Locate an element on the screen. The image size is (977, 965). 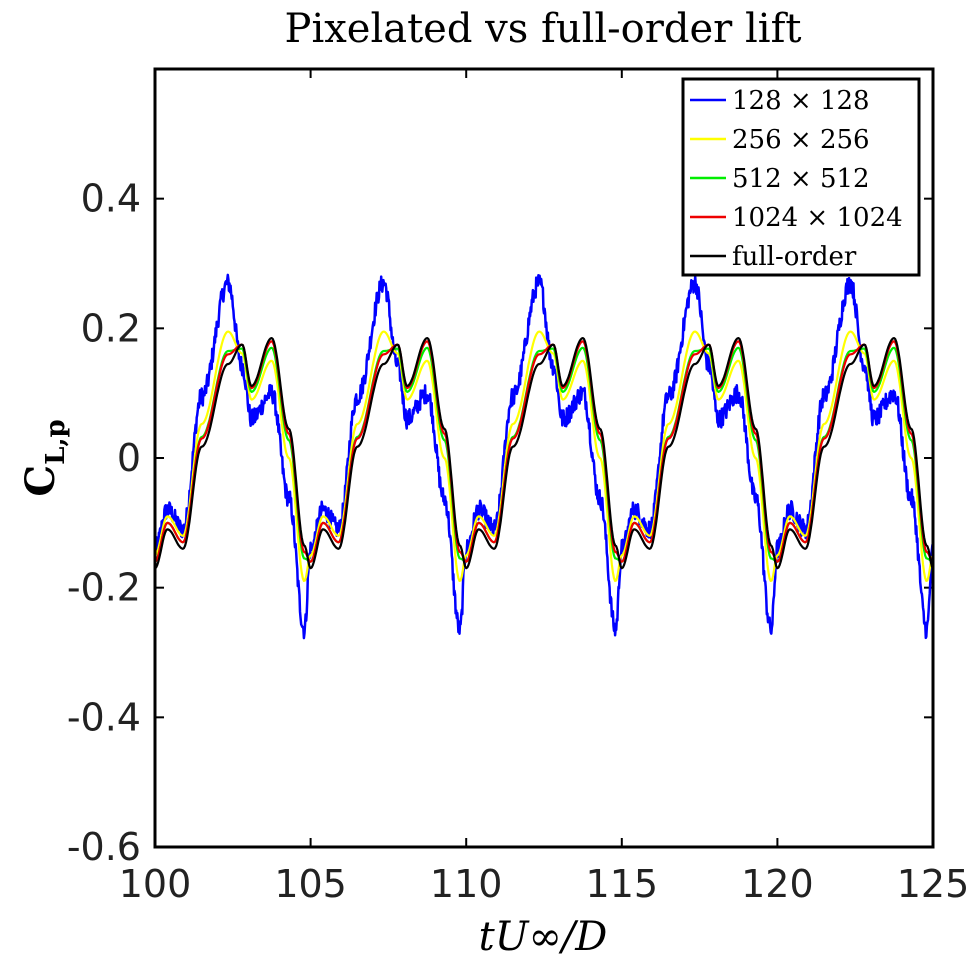
x-tick-label: 125 is located at coordinates (933, 884).